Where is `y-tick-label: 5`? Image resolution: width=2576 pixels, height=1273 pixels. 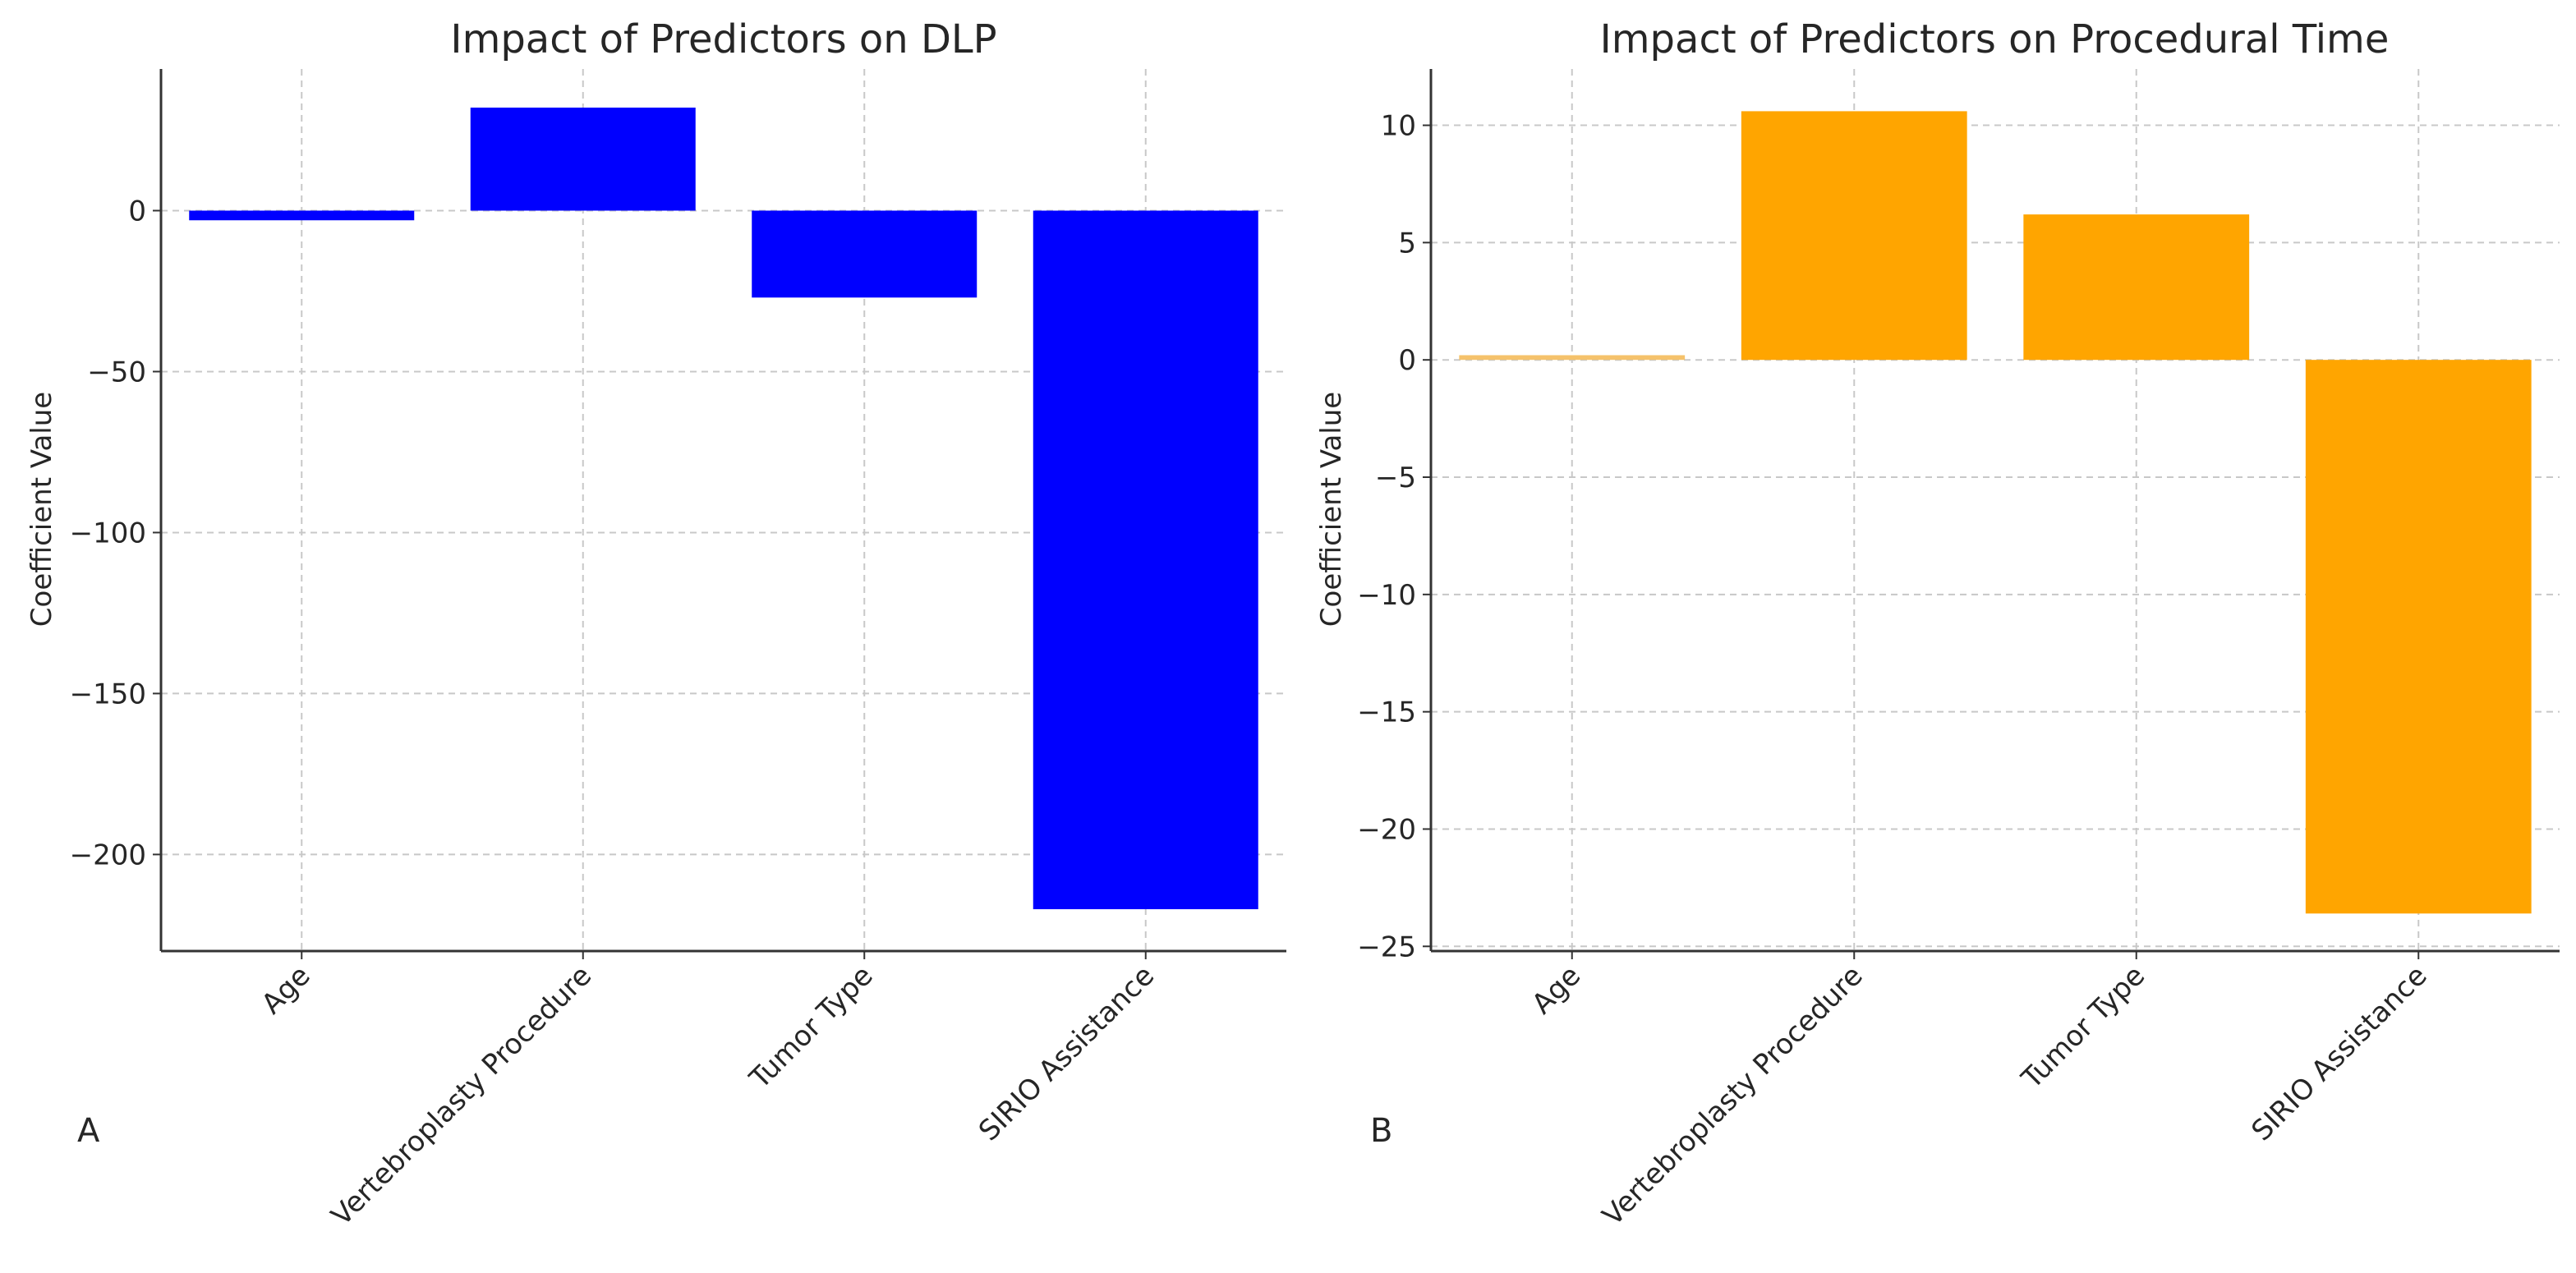
y-tick-label: 5 is located at coordinates (1407, 243).